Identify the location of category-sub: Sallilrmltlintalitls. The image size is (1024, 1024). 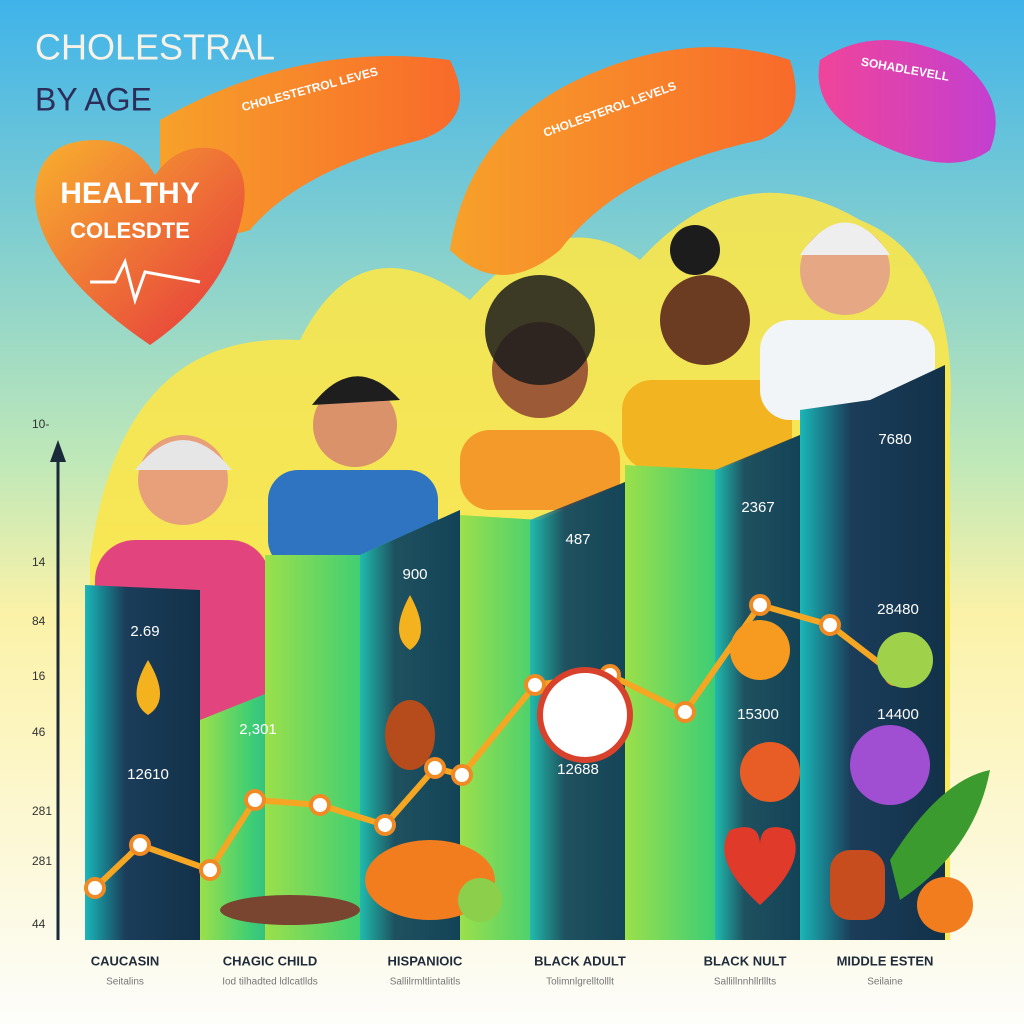
(425, 982).